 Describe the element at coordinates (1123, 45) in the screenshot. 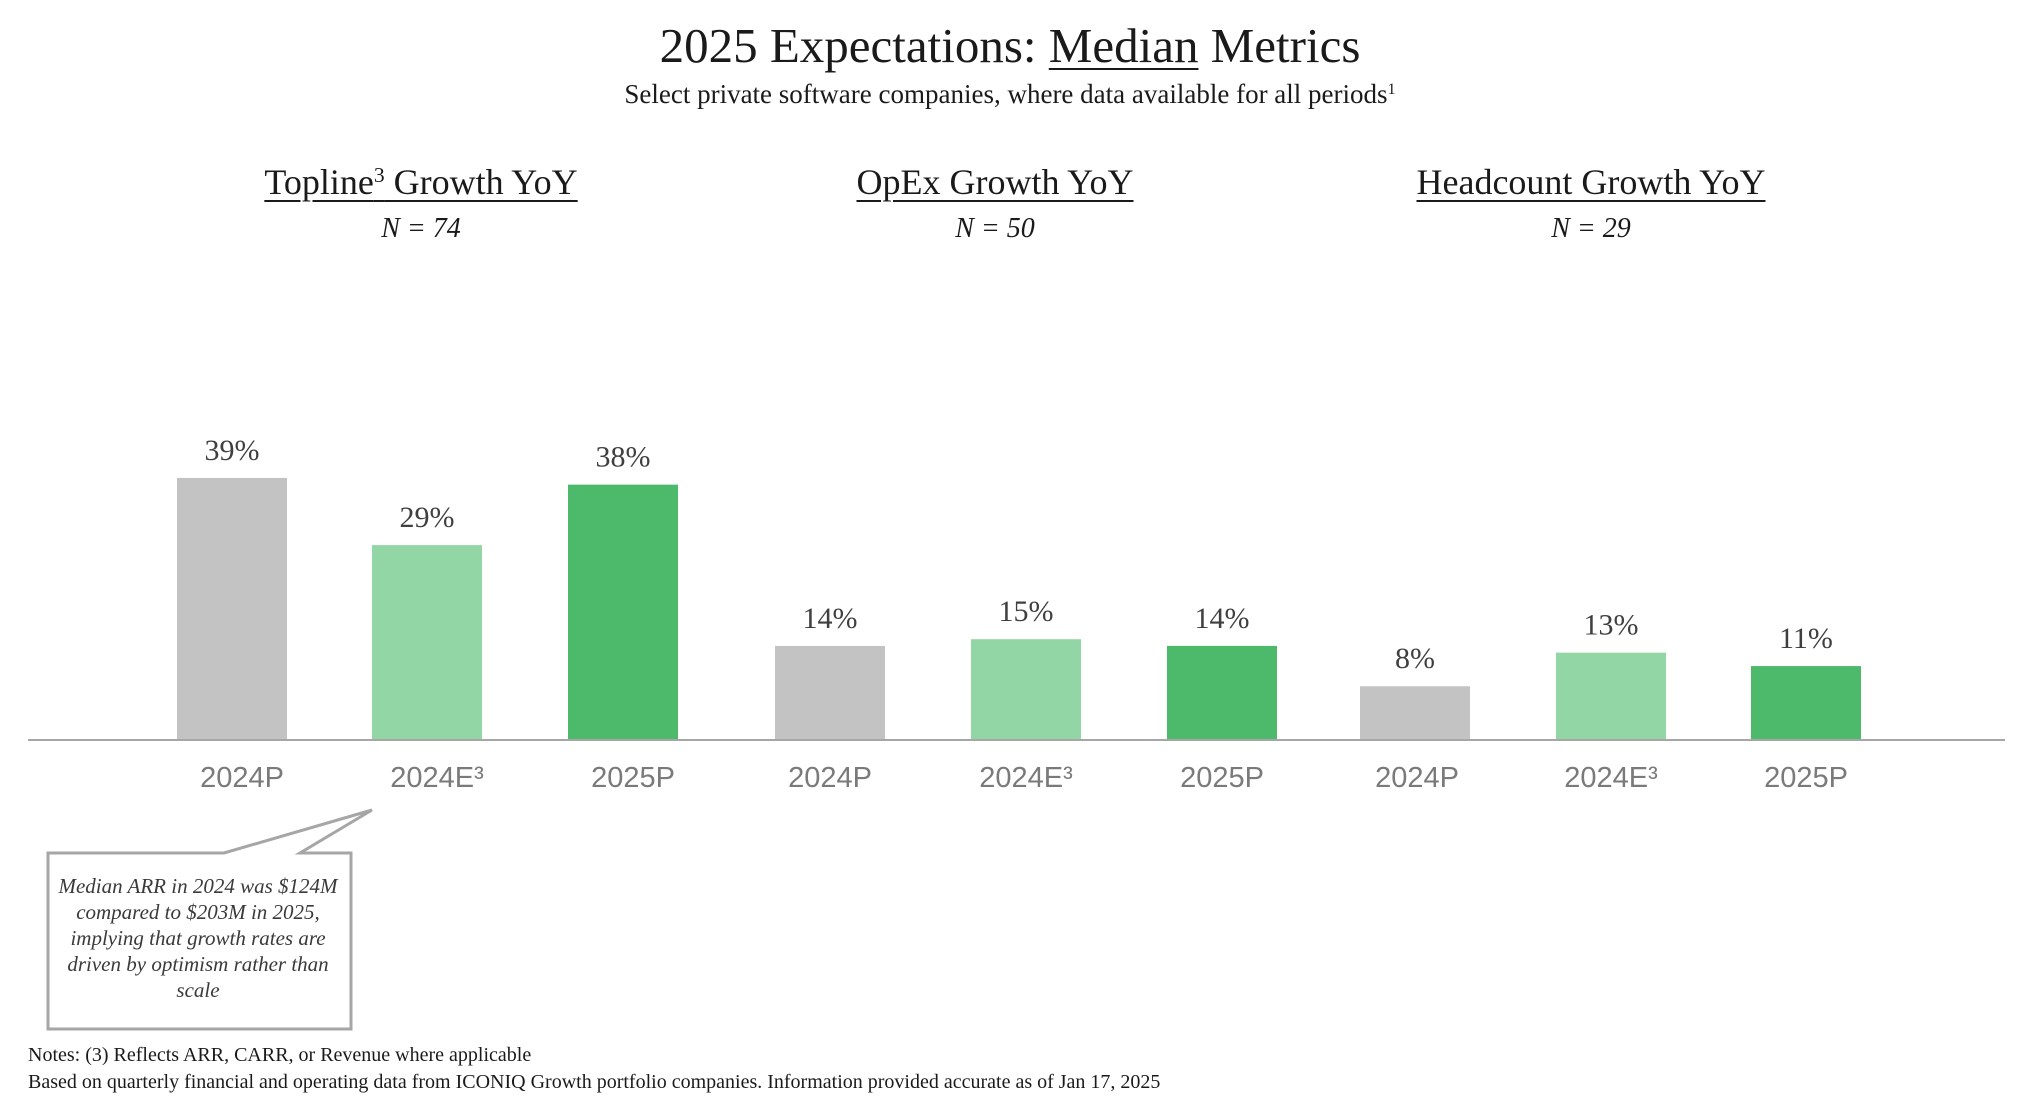

I see `chart-title-emphasis: Median` at that location.